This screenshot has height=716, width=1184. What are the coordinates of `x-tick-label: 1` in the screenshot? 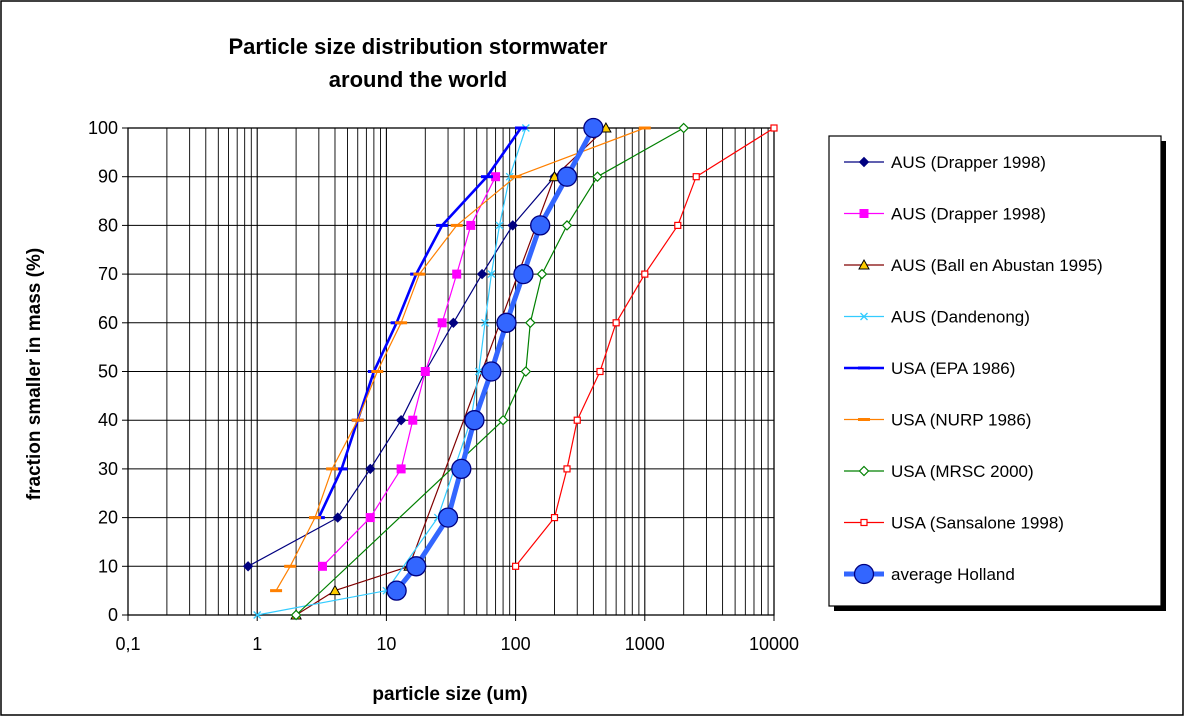 It's located at (257, 644).